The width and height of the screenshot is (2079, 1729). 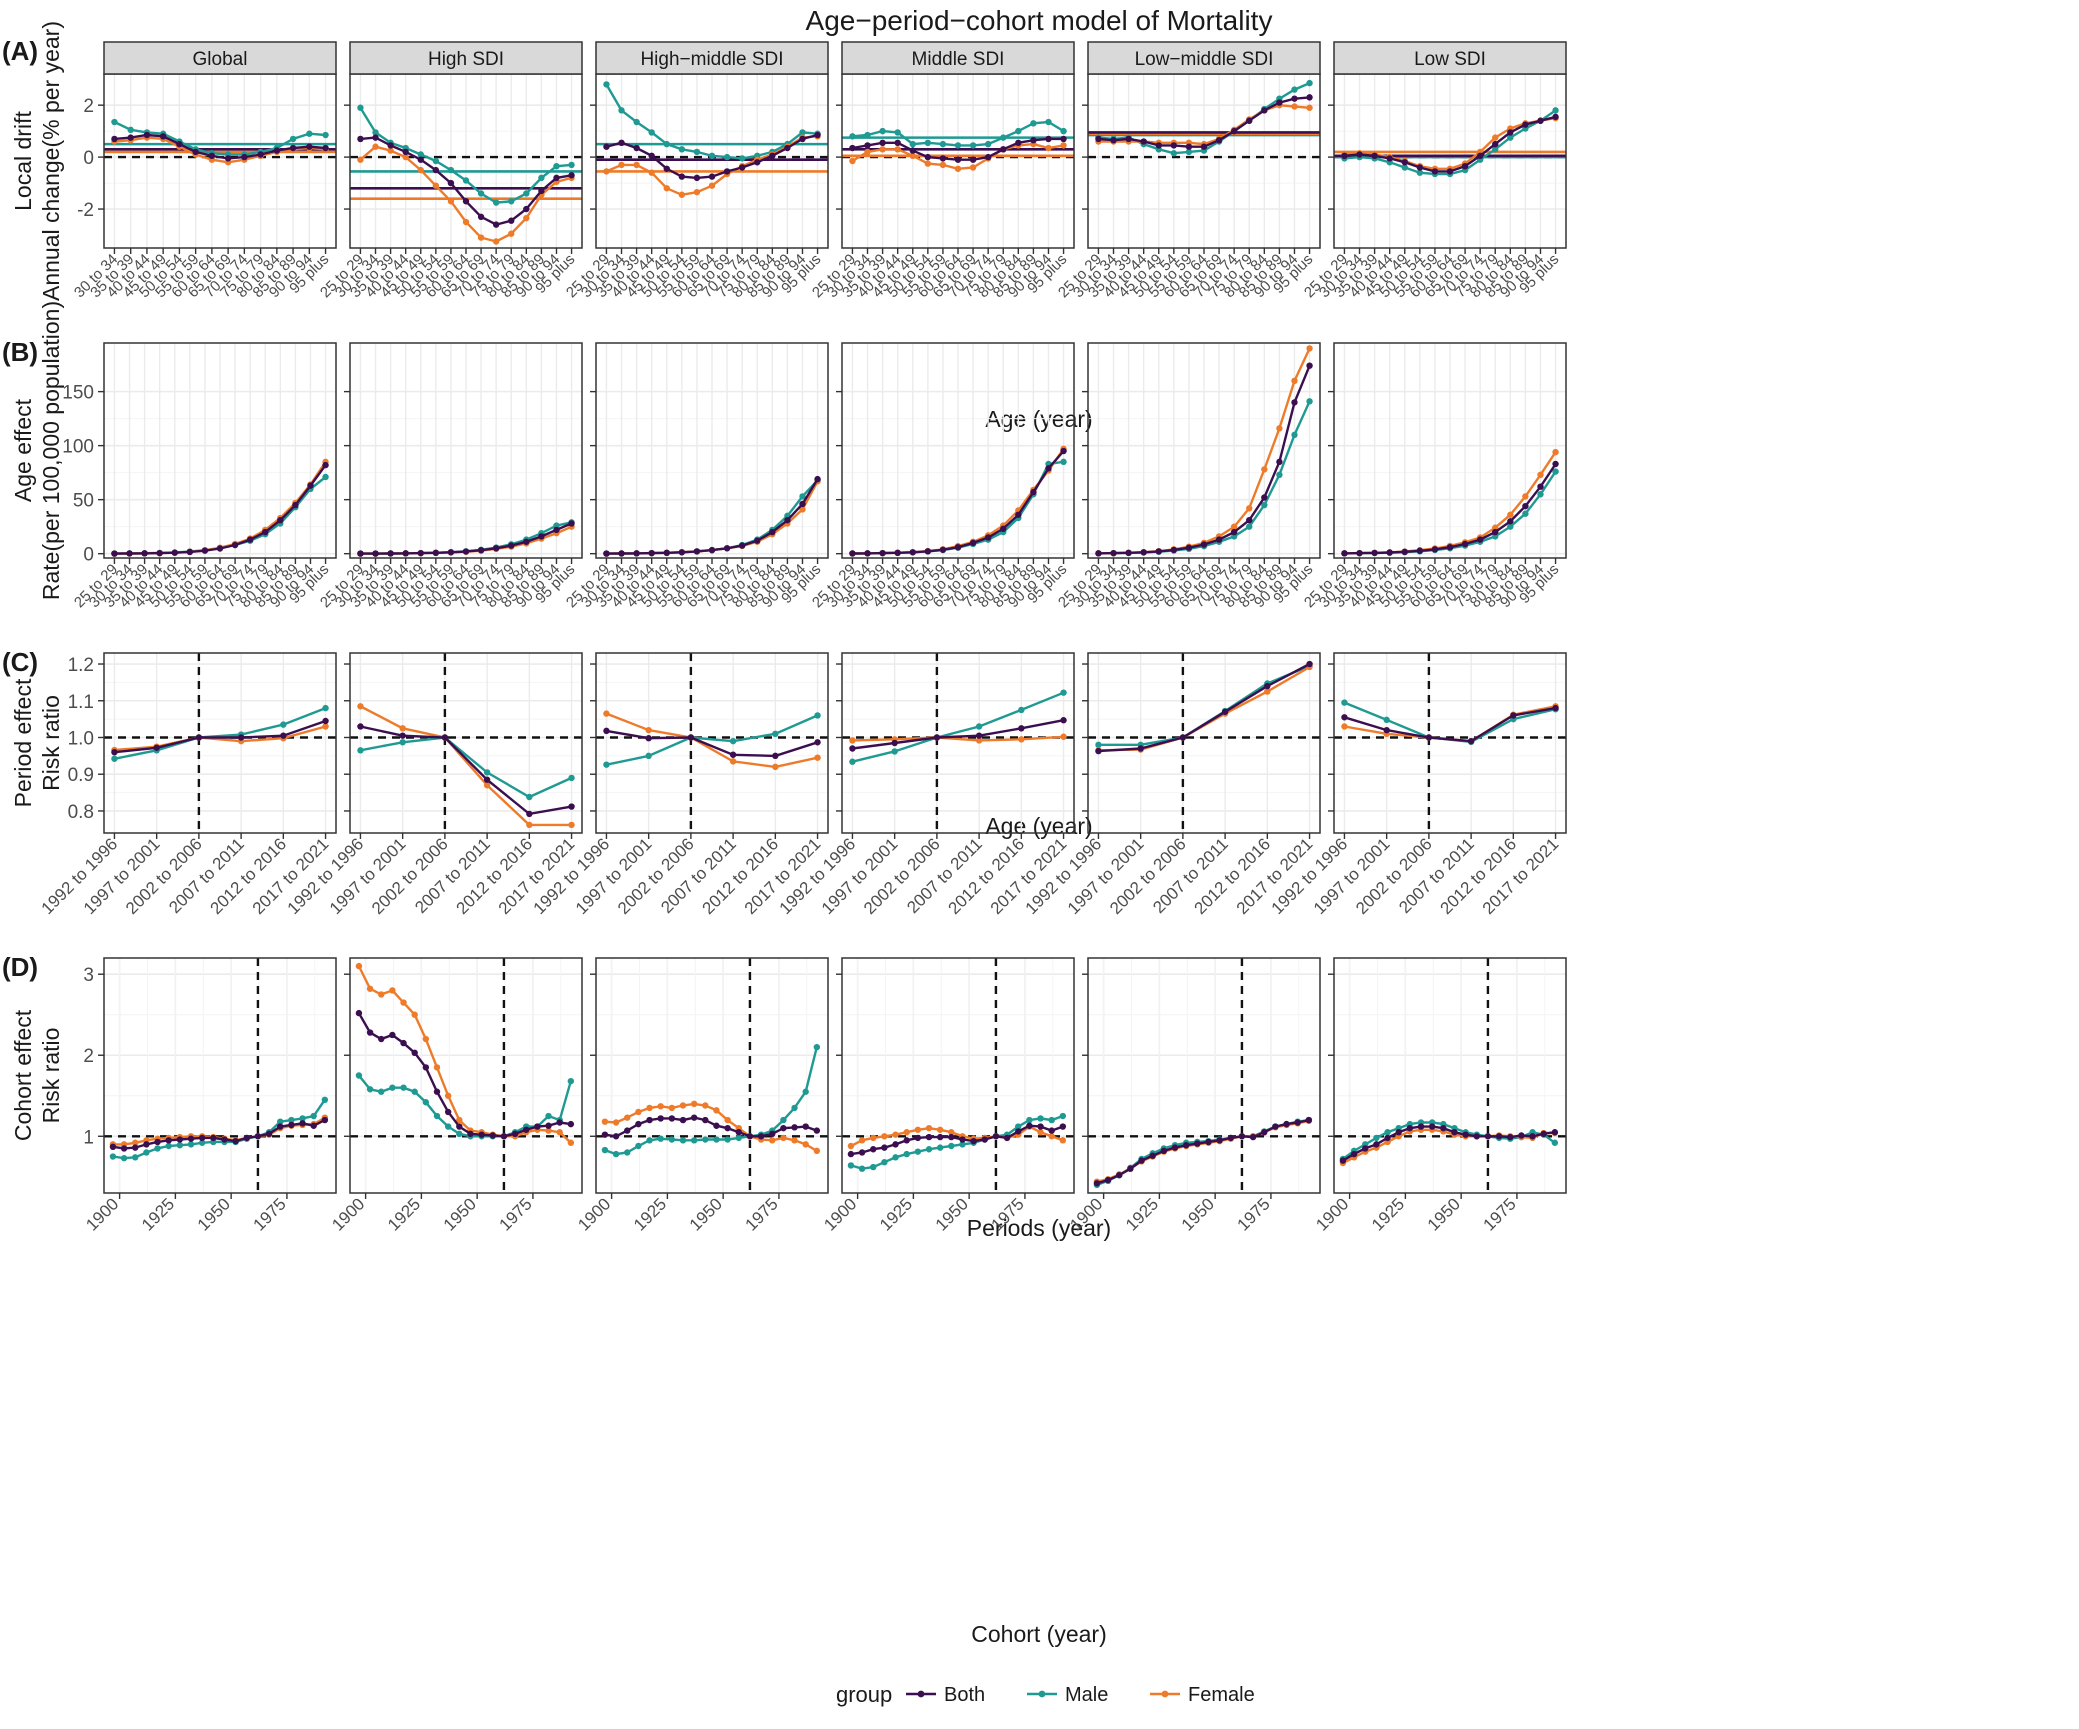 What do you see at coordinates (1039, 20) in the screenshot?
I see `figure-title: Age−period−cohort model of Mortality` at bounding box center [1039, 20].